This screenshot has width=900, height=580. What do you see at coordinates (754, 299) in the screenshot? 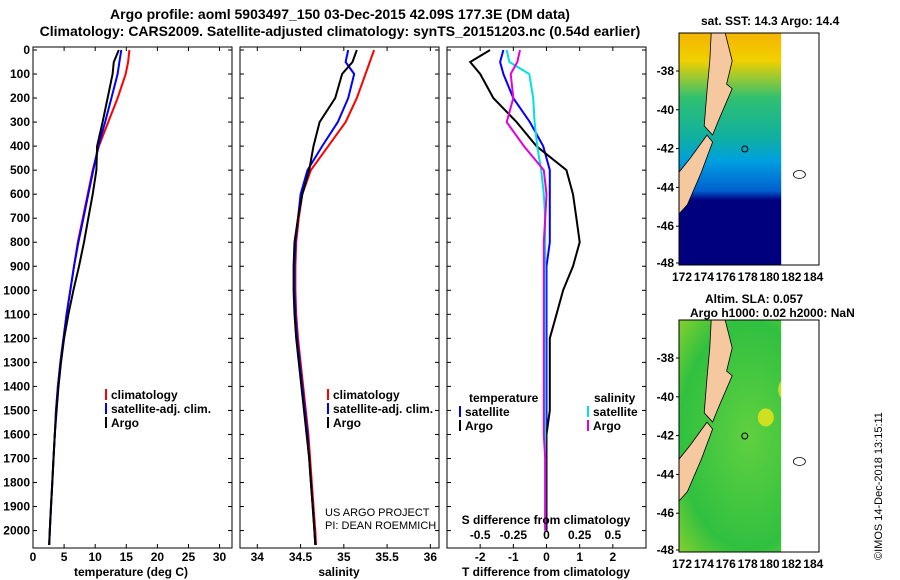
I see `sla-map-title-line1: Altim. SLA: 0.057` at bounding box center [754, 299].